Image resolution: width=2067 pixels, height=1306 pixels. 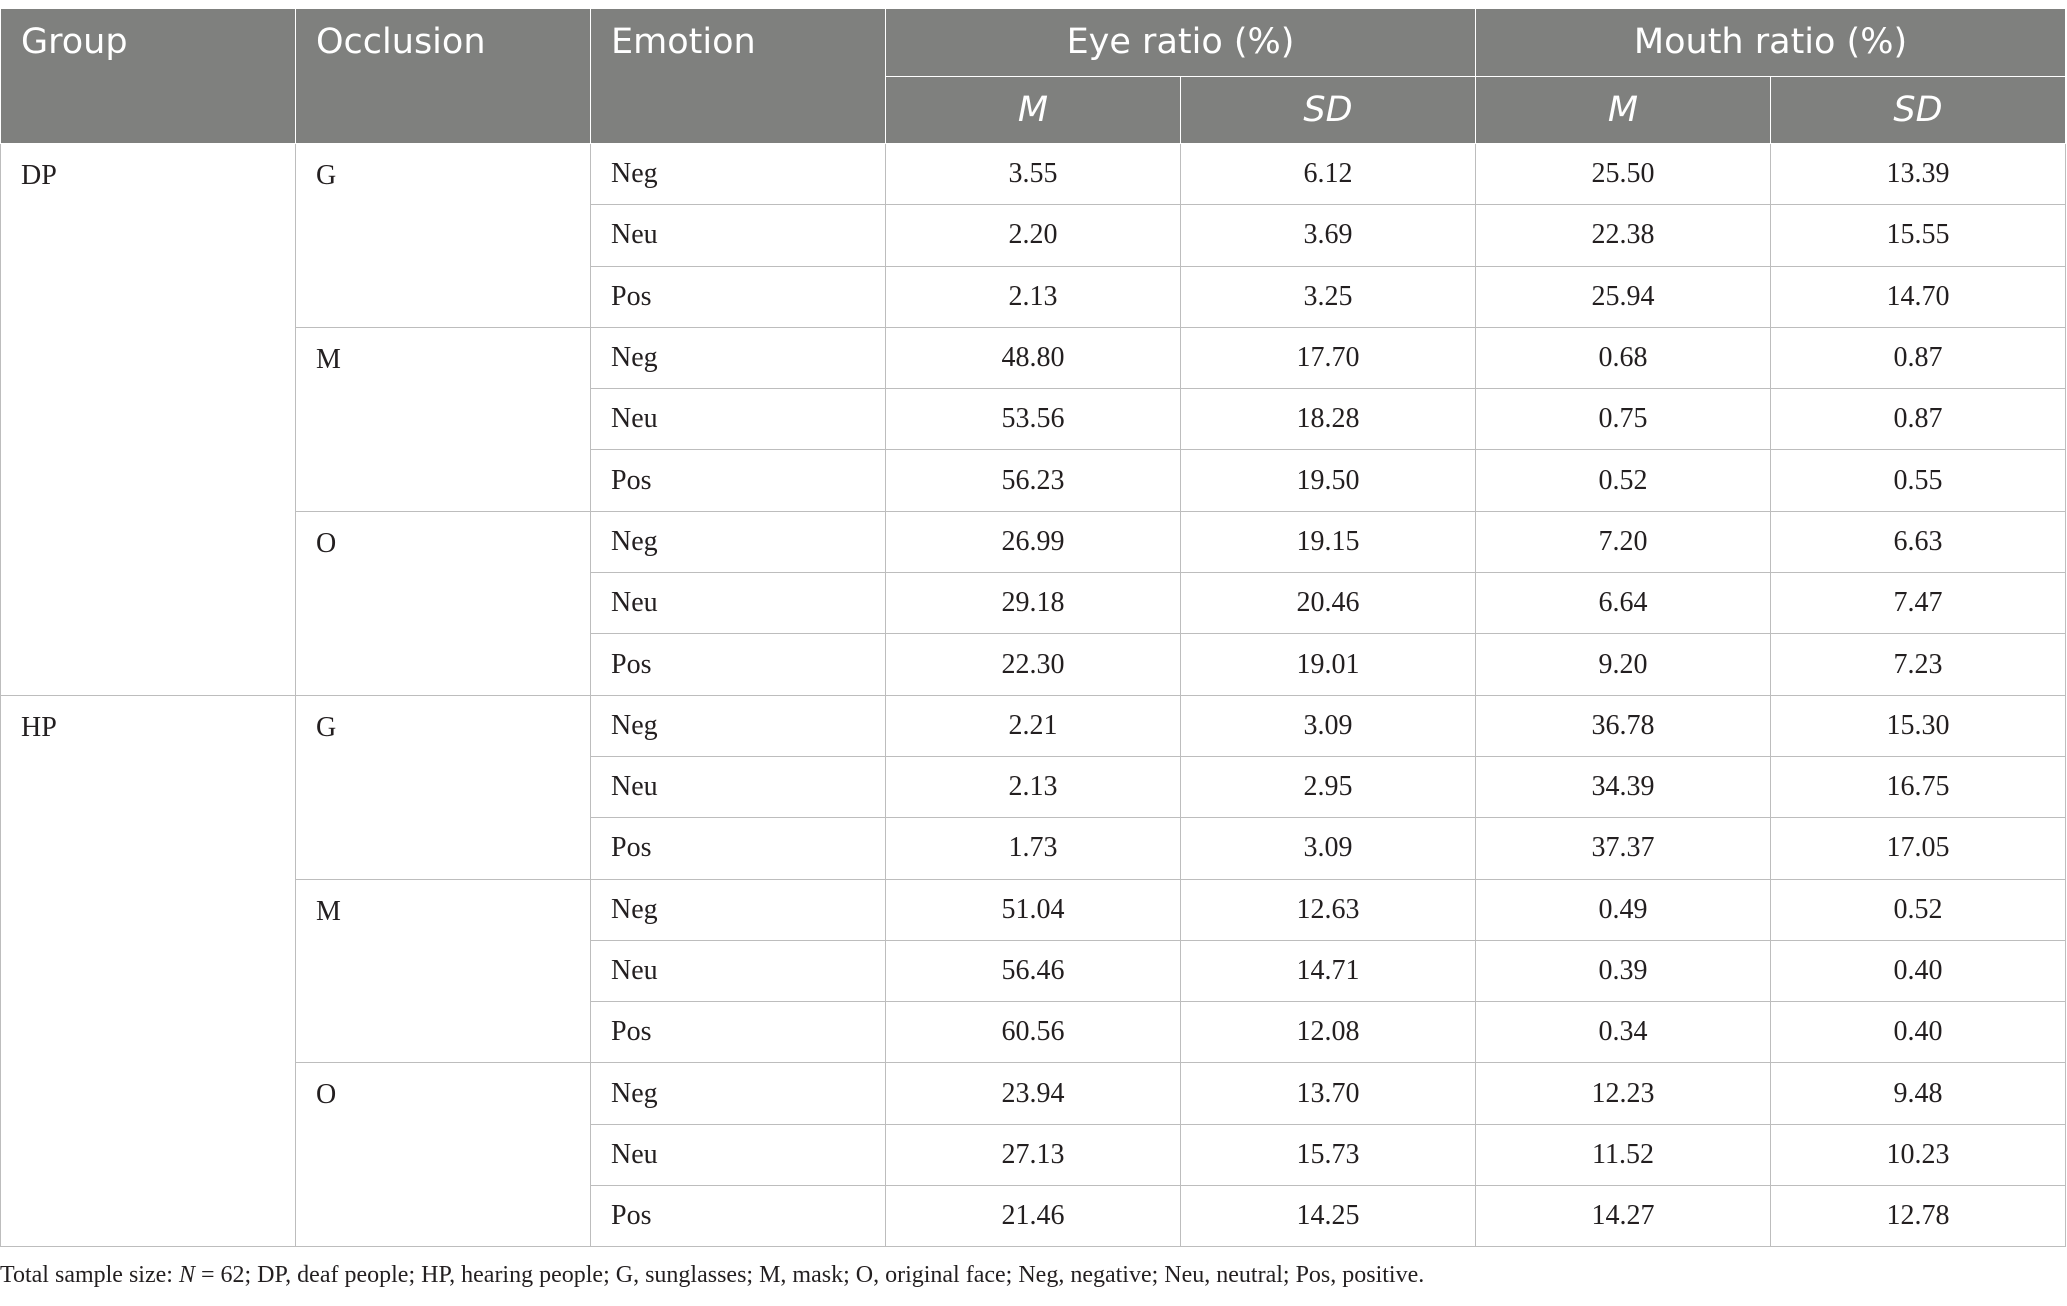 What do you see at coordinates (1623, 419) in the screenshot?
I see `mouth-m-cell: 0.75` at bounding box center [1623, 419].